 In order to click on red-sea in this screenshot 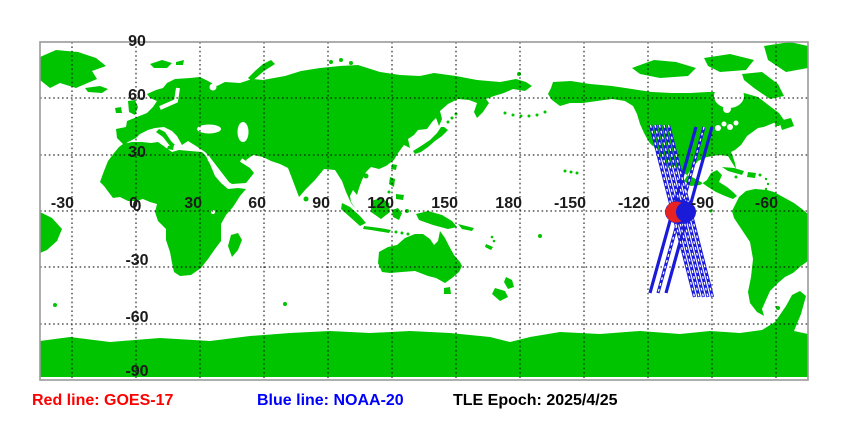, I will do `click(219, 172)`.